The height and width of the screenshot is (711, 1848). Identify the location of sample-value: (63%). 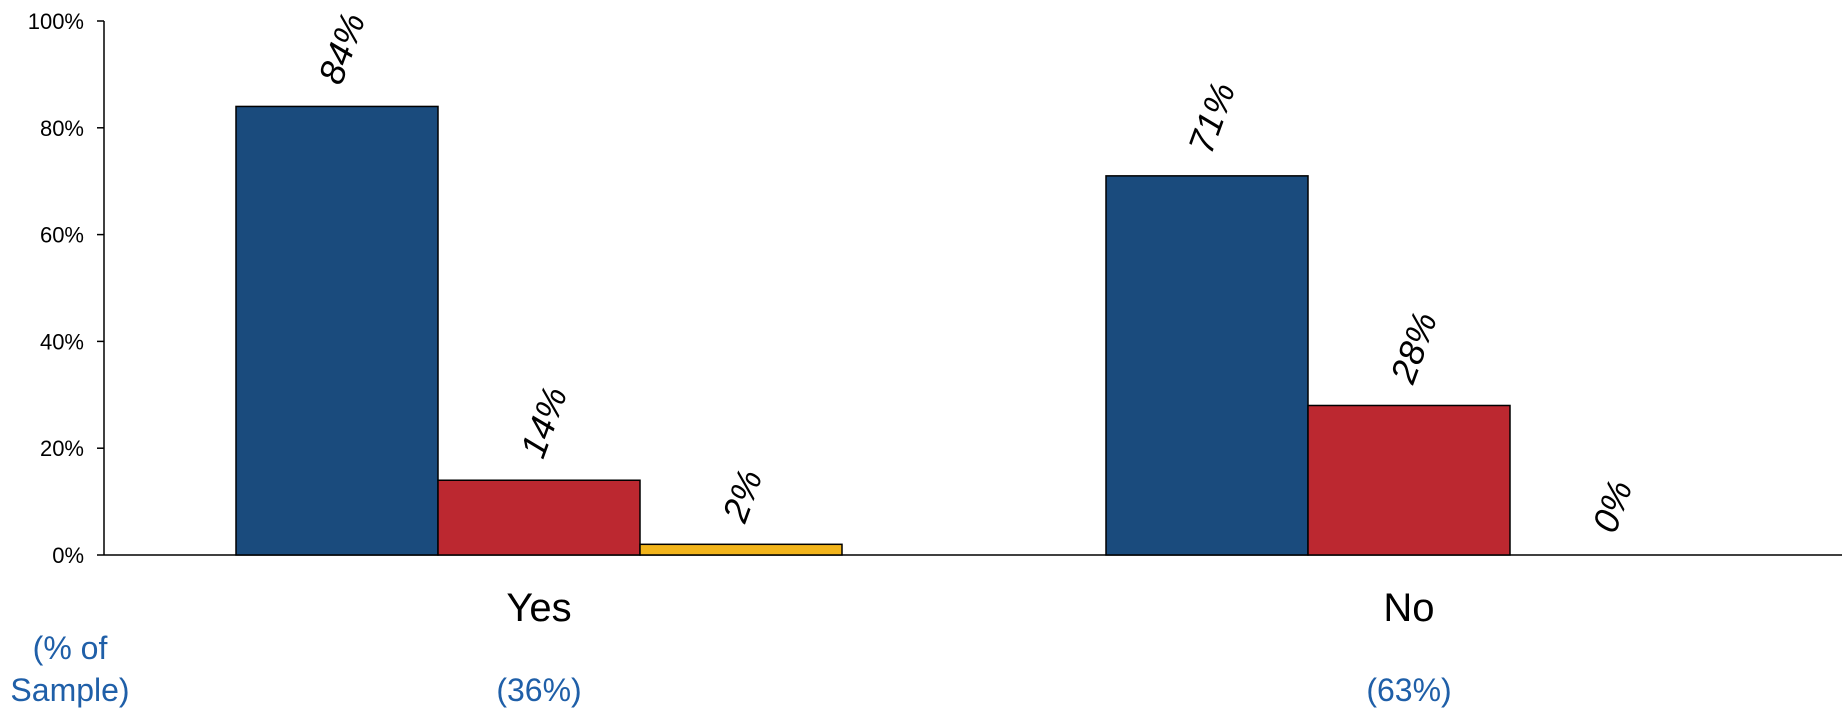
(1408, 690).